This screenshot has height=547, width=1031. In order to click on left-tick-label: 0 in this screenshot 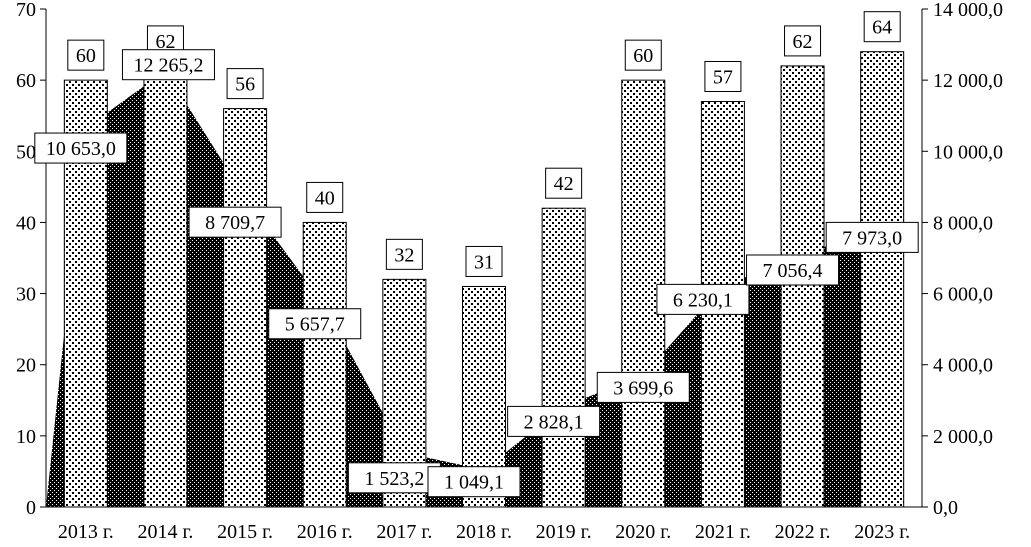, I will do `click(31, 508)`.